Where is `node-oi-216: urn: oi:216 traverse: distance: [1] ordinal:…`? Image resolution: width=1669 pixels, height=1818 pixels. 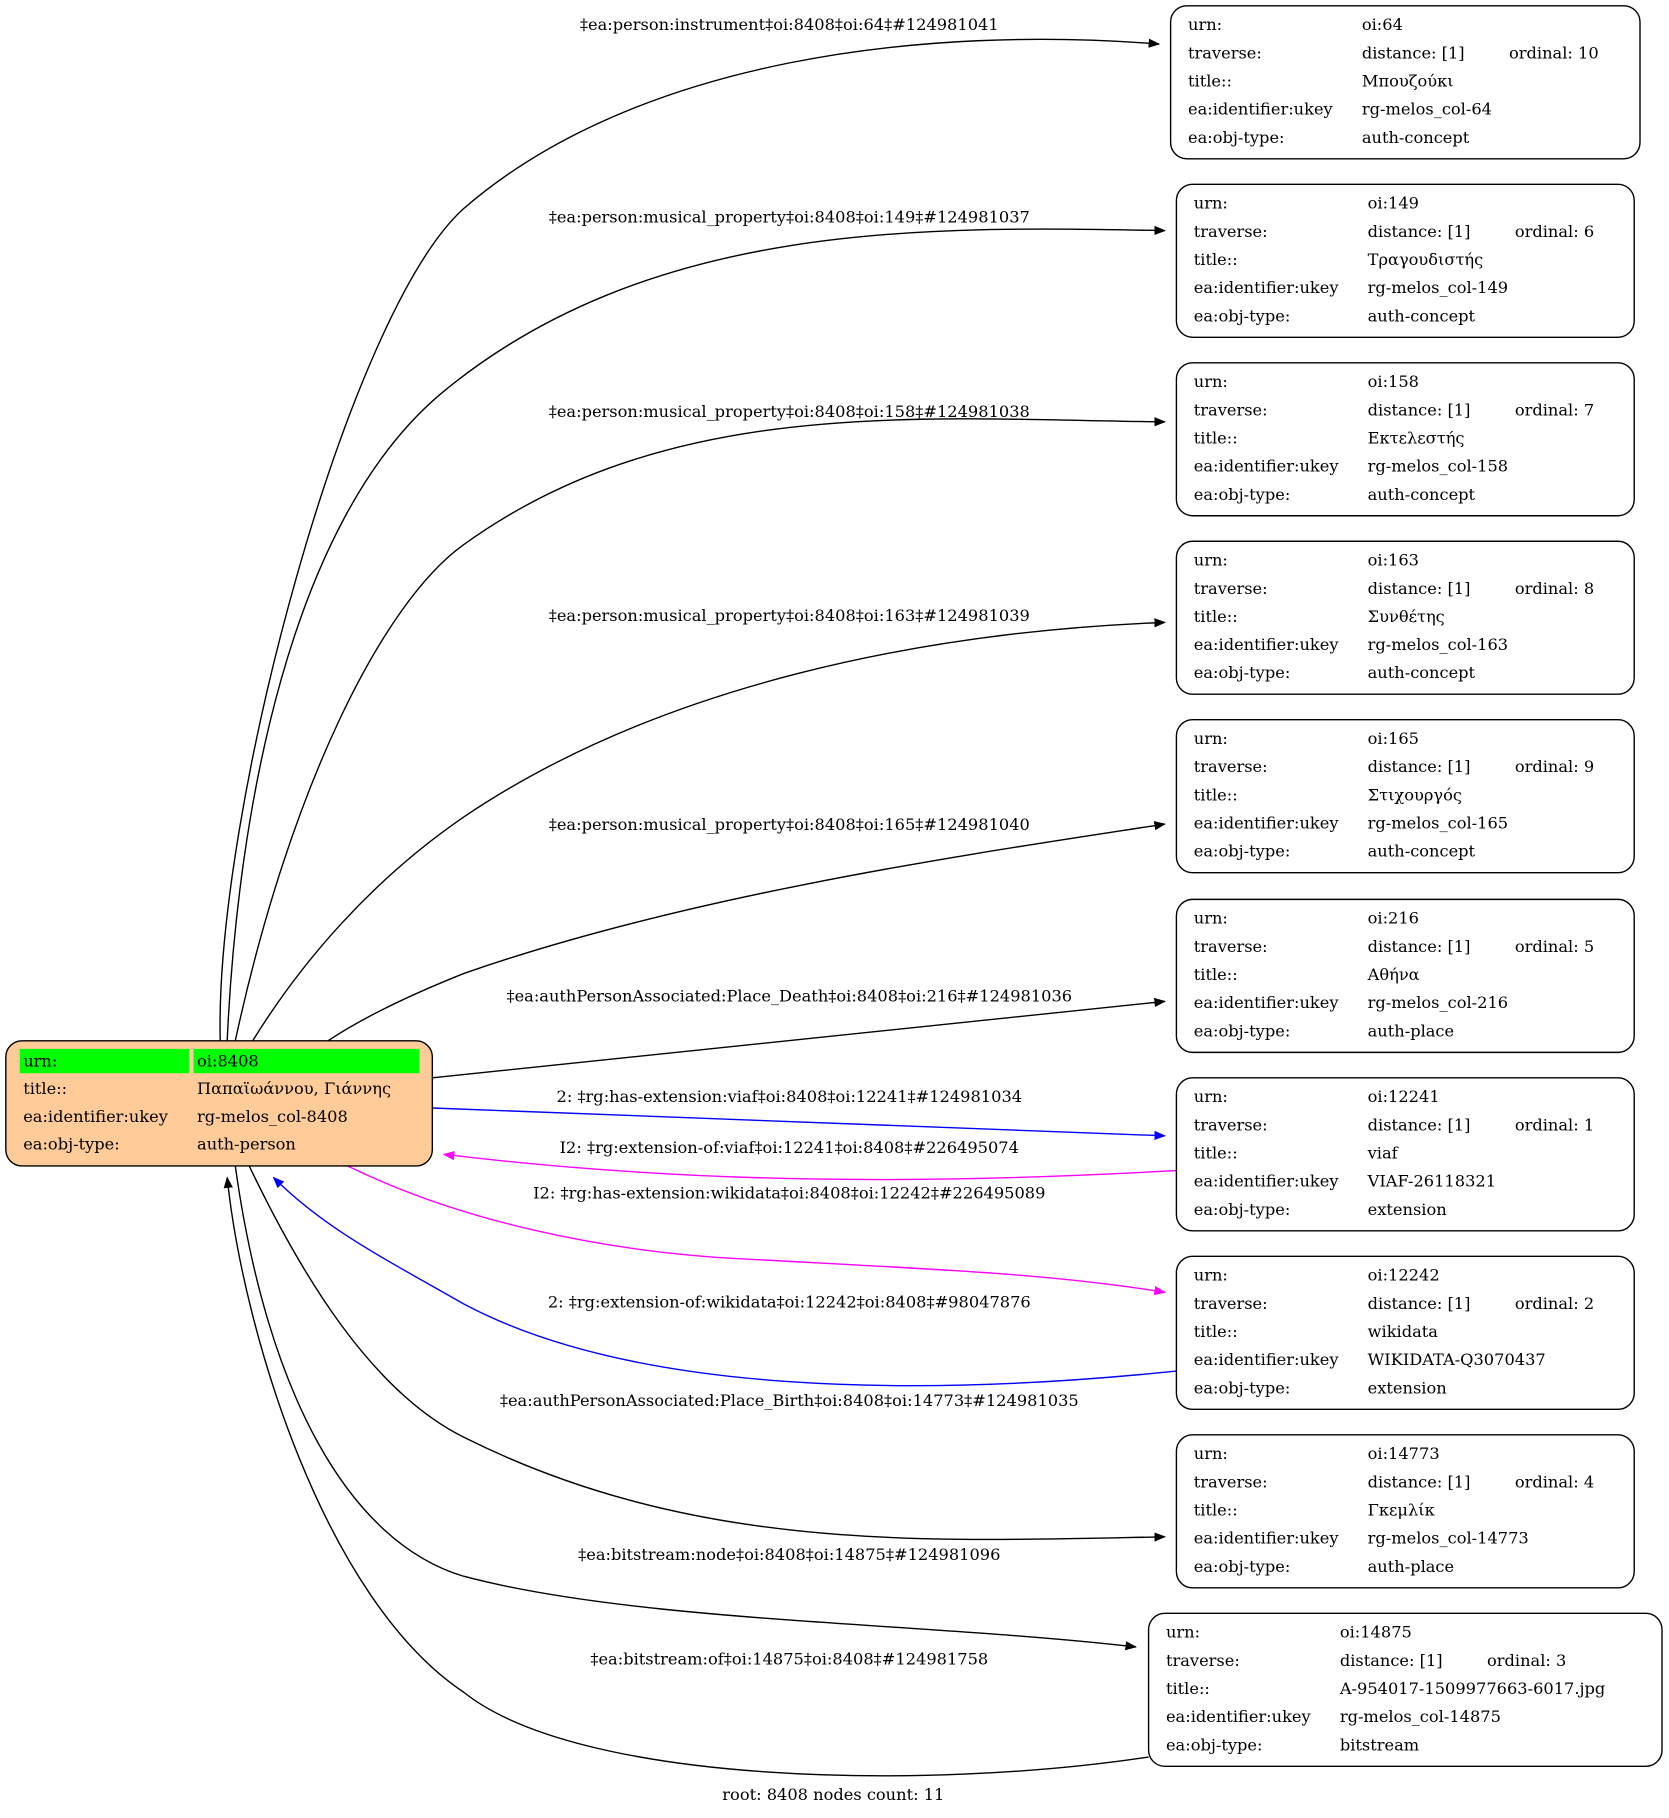
node-oi-216: urn: oi:216 traverse: distance: [1] ordinal:… is located at coordinates (1405, 976).